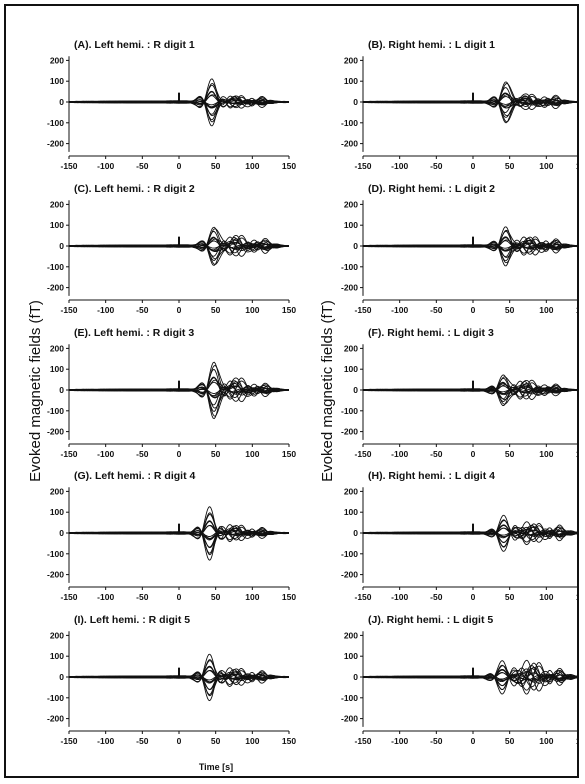  Describe the element at coordinates (431, 45) in the screenshot. I see `panel-title: (B). Right hemi. : L digit 1` at that location.